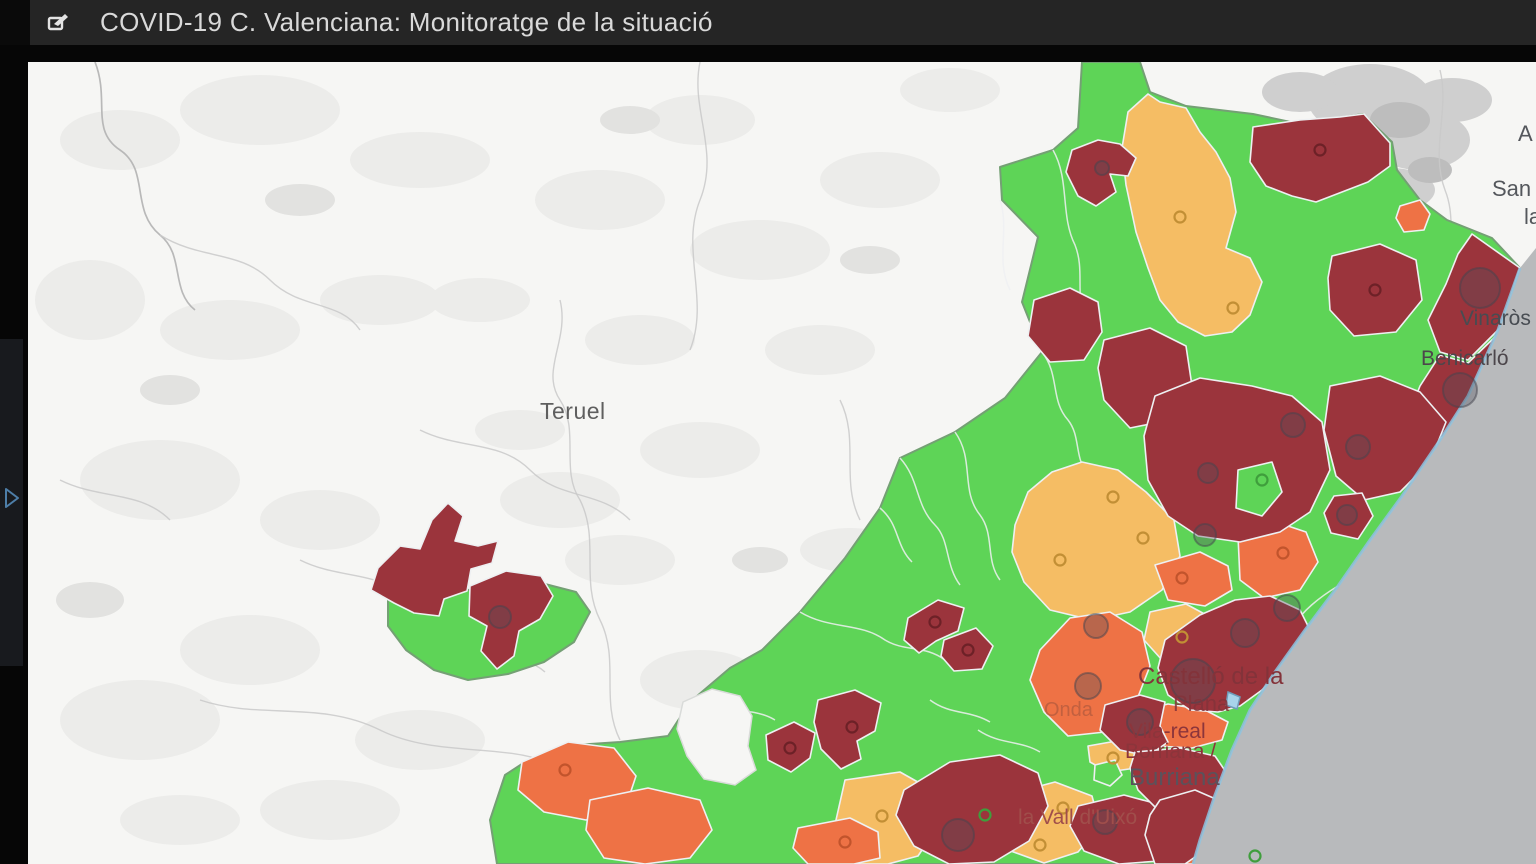  What do you see at coordinates (1077, 817) in the screenshot?
I see `map-label-vall-uixo: la Vall d'Uixó` at bounding box center [1077, 817].